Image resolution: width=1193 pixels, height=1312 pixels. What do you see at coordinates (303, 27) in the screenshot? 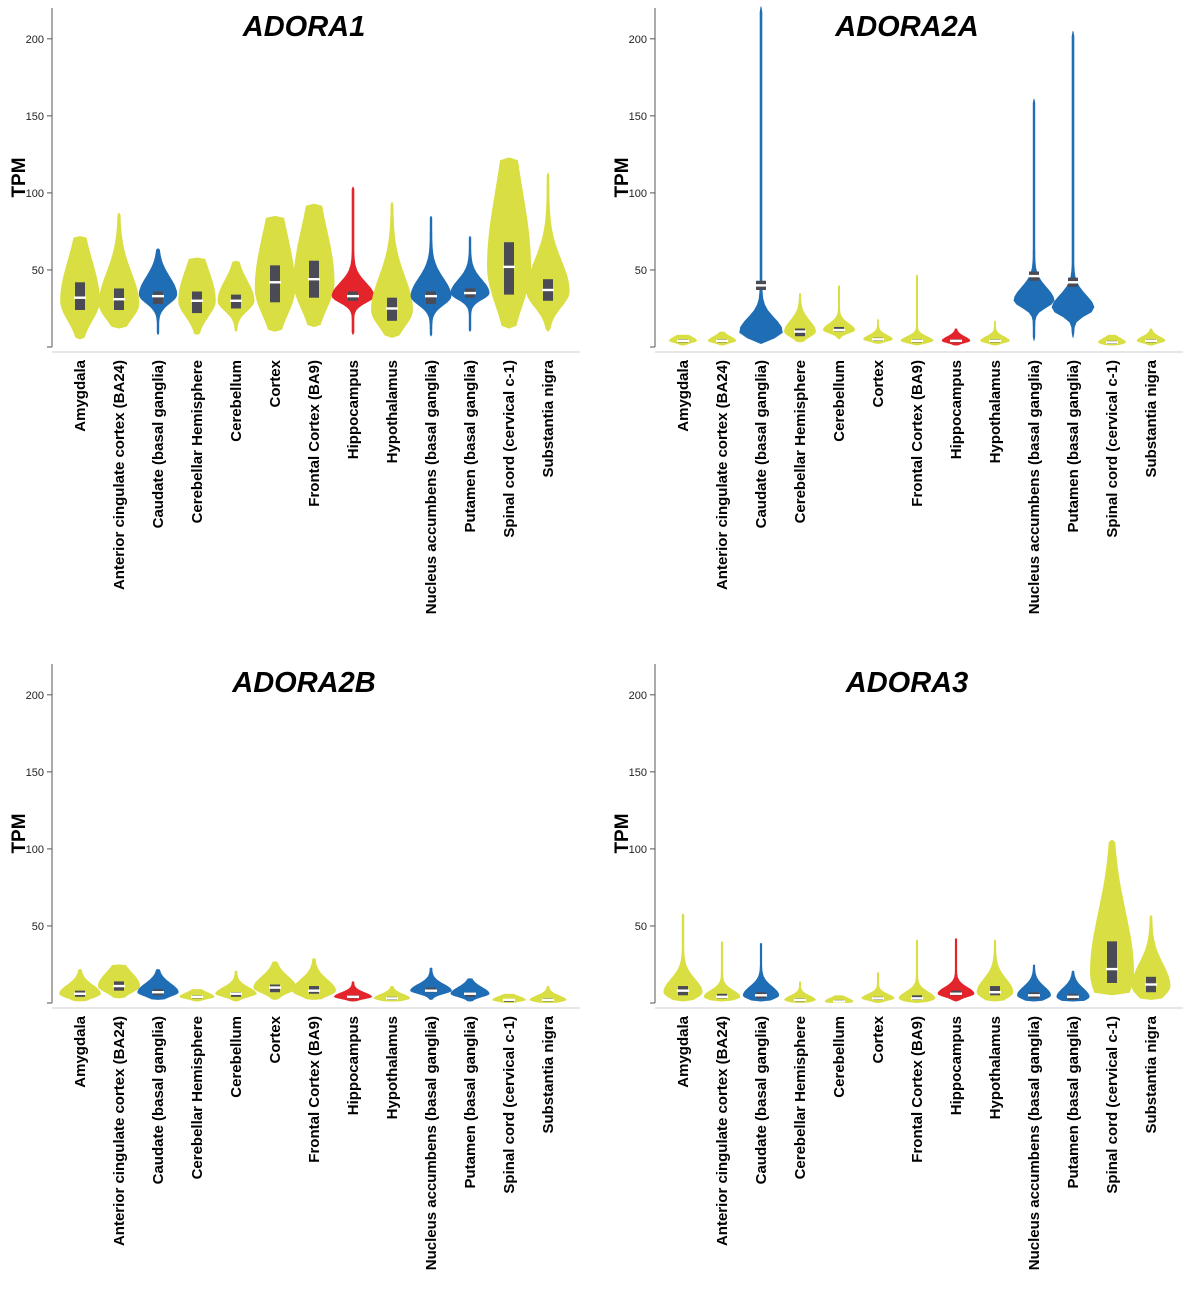
I see `chart-title: ADORA1` at bounding box center [303, 27].